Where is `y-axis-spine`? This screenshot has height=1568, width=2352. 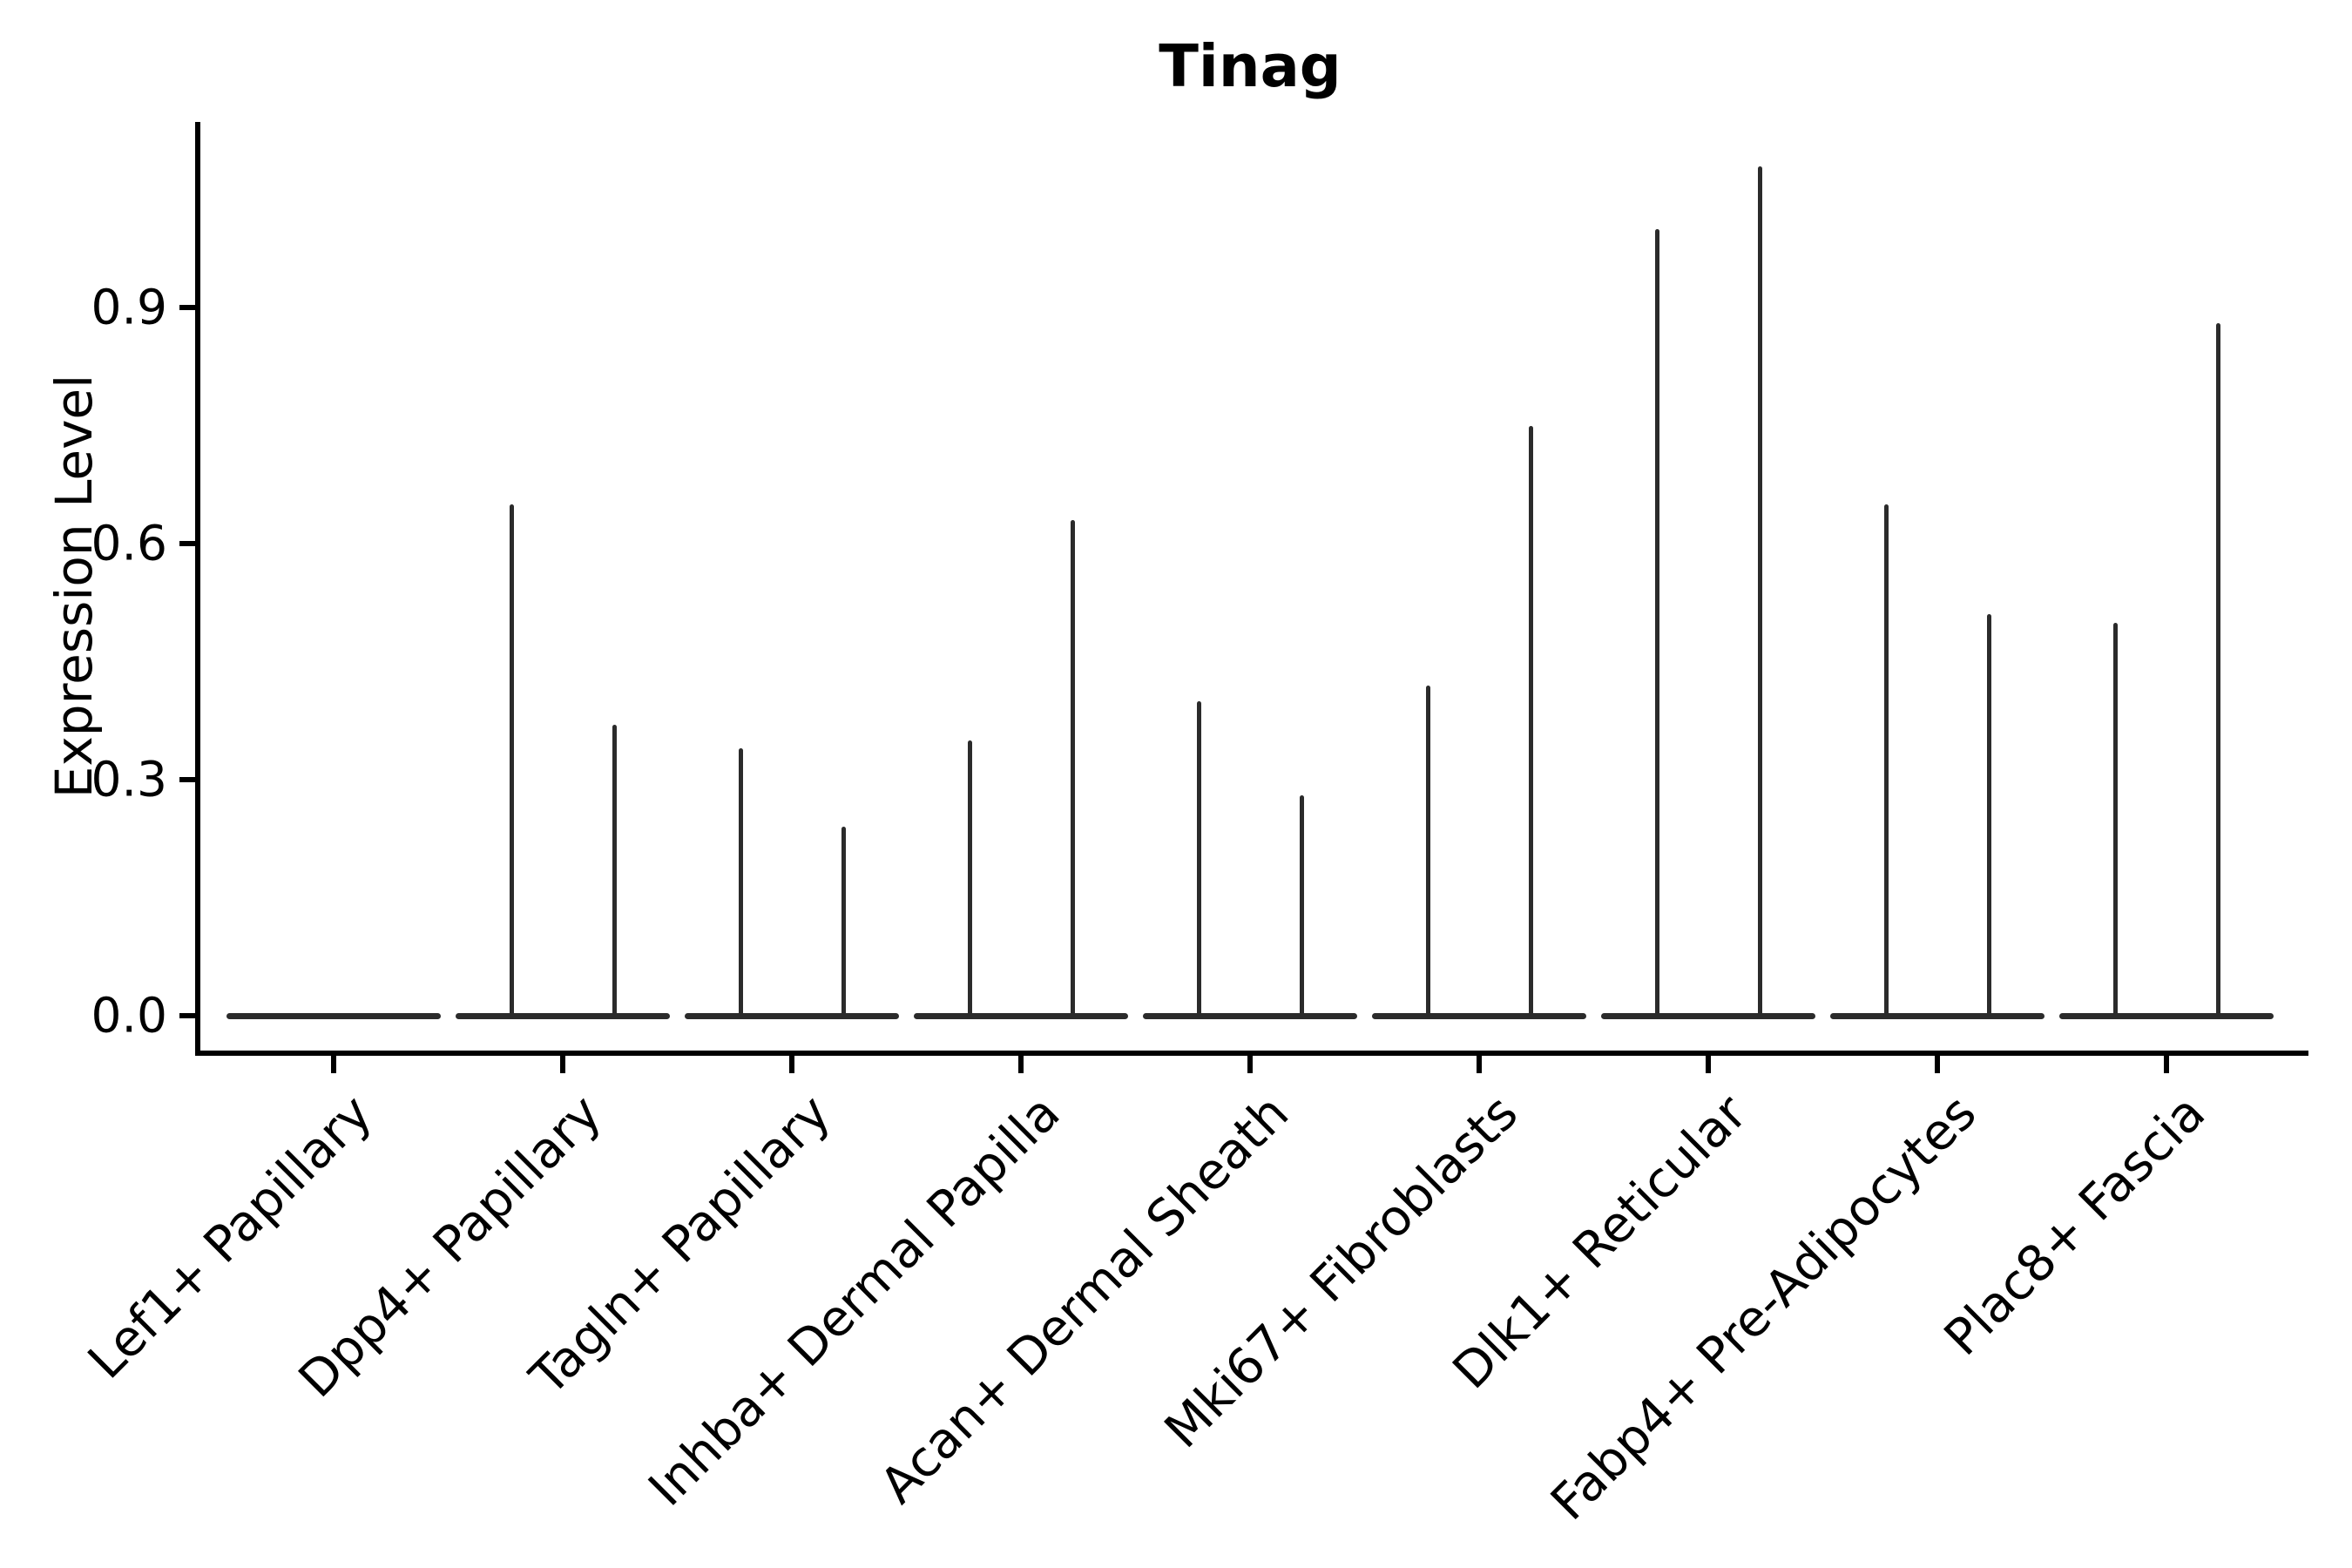 y-axis-spine is located at coordinates (198, 589).